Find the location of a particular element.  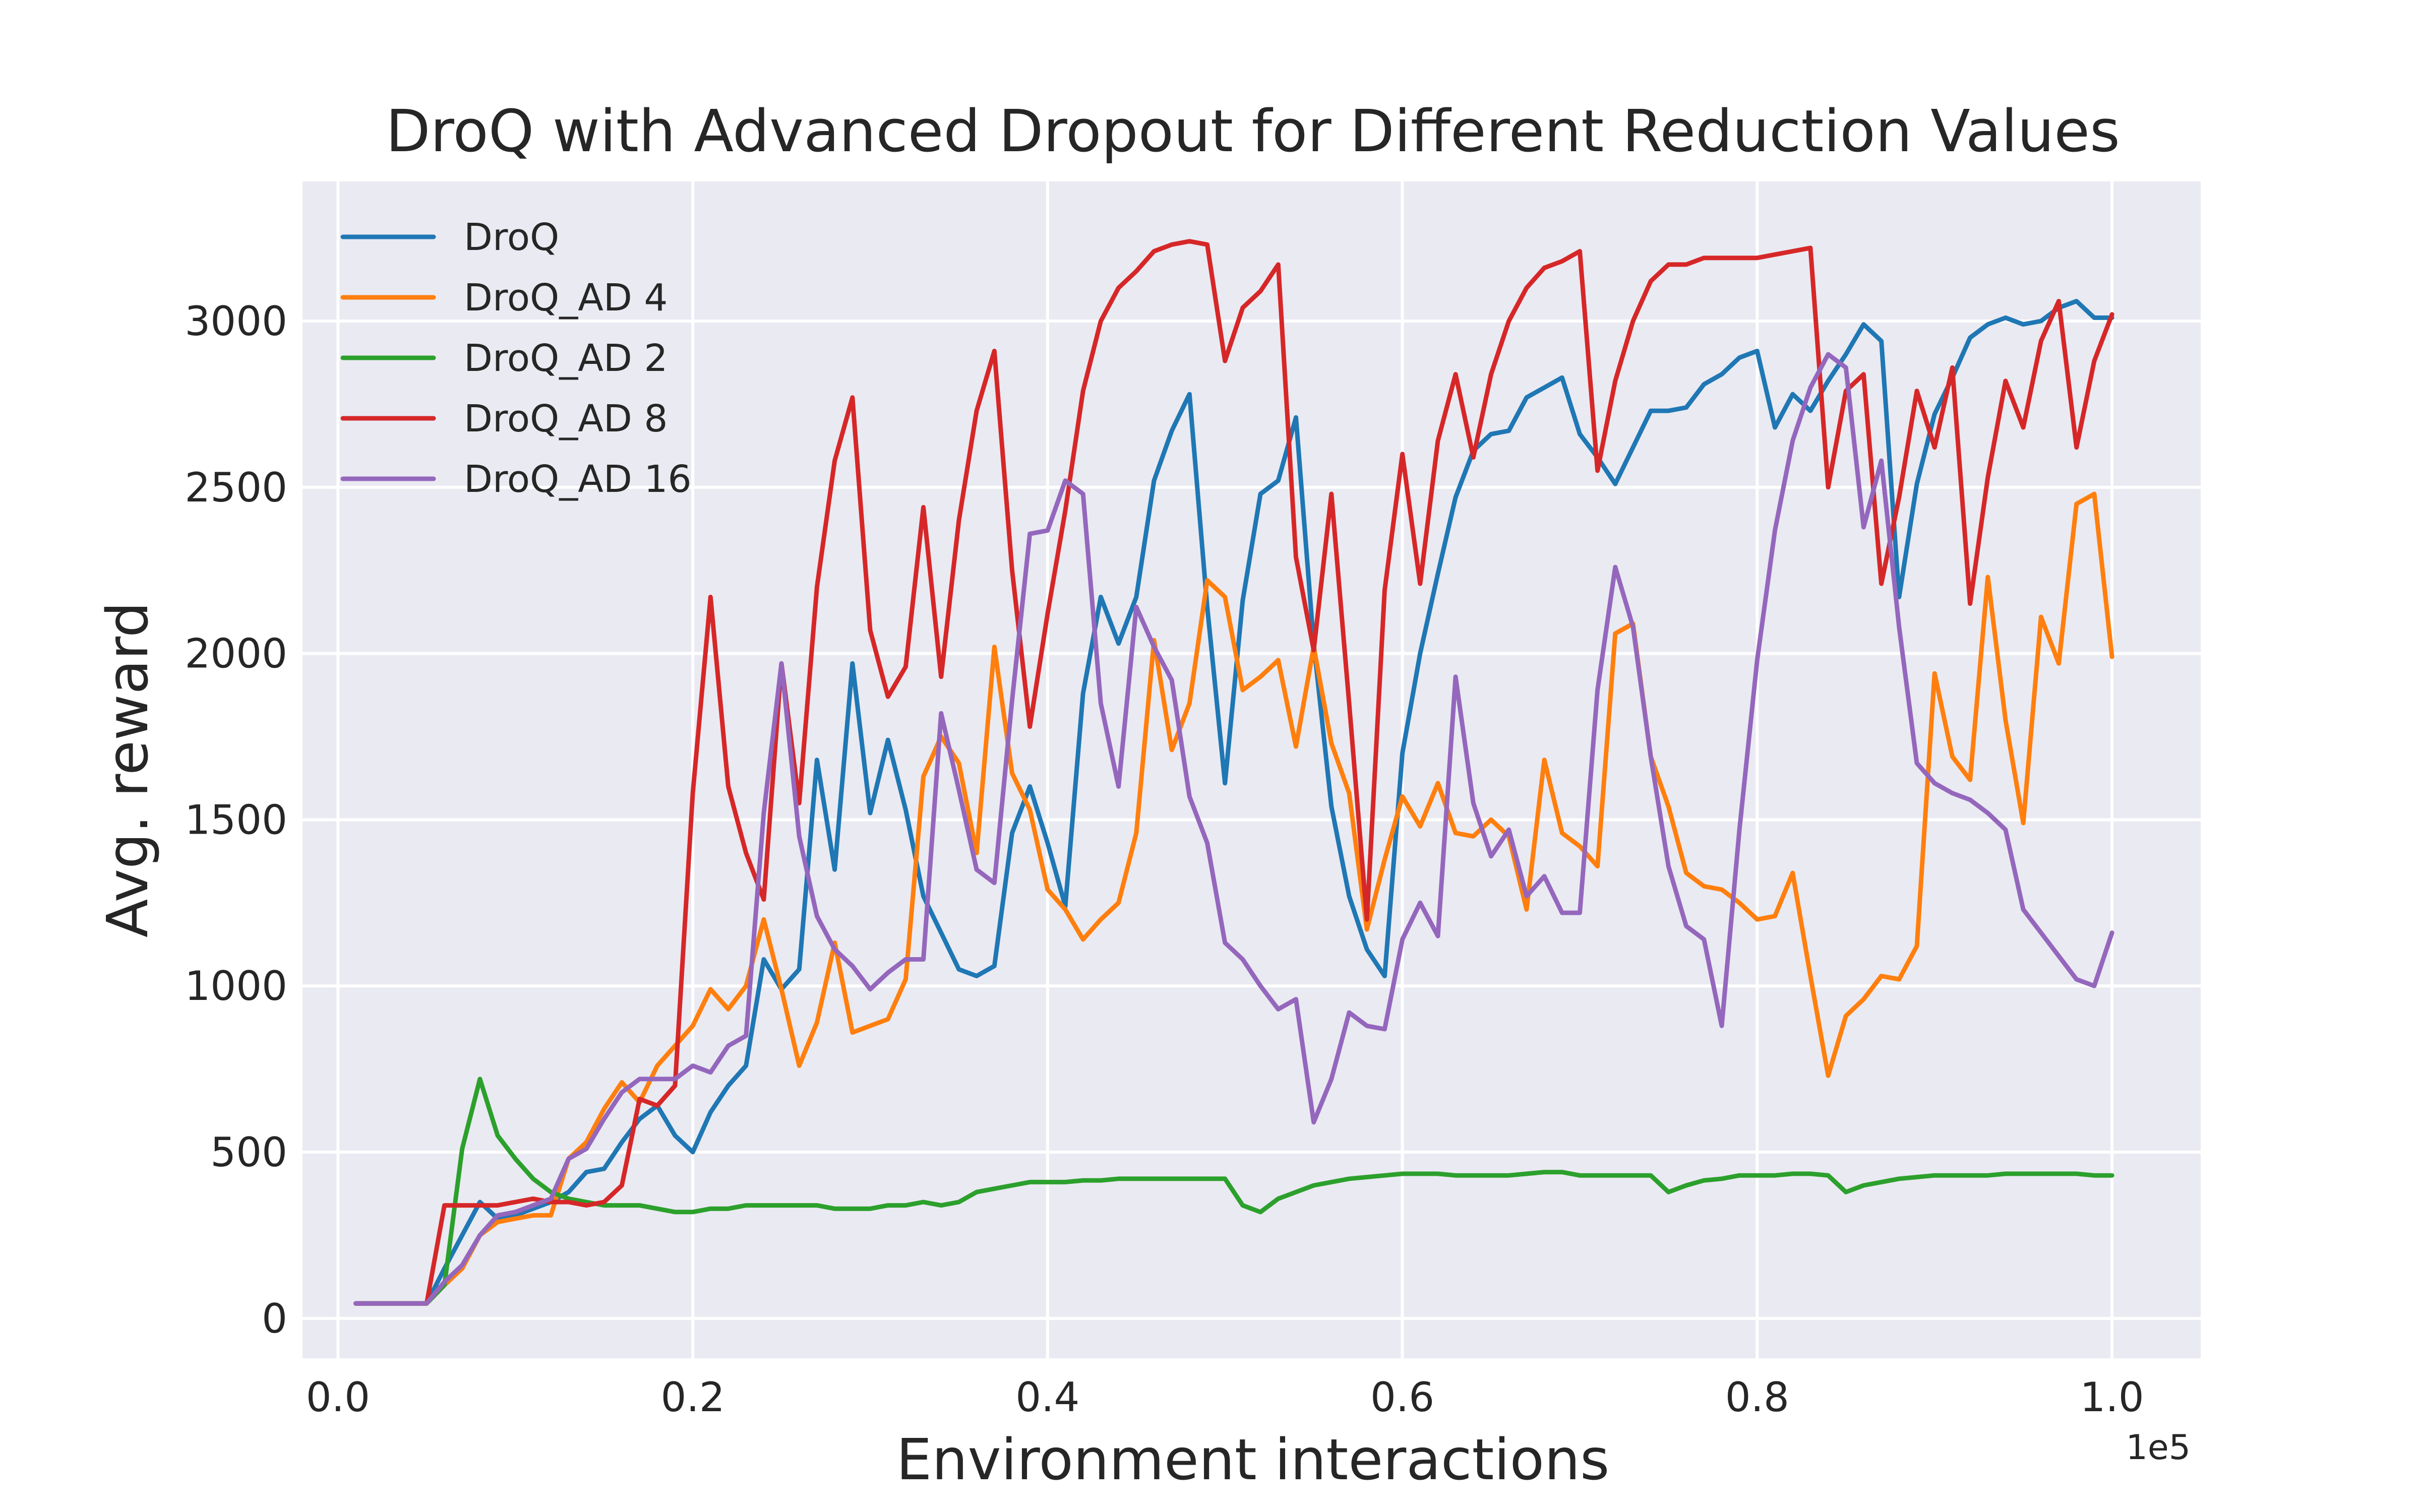

x-tick-label: 0.2 is located at coordinates (692, 1397).